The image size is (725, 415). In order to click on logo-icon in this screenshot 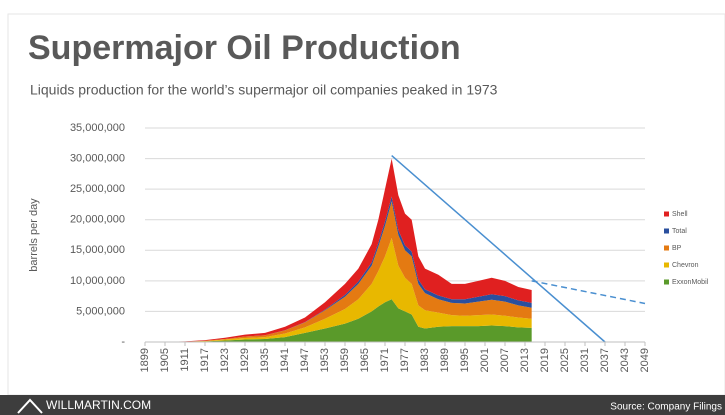, I will do `click(30, 406)`.